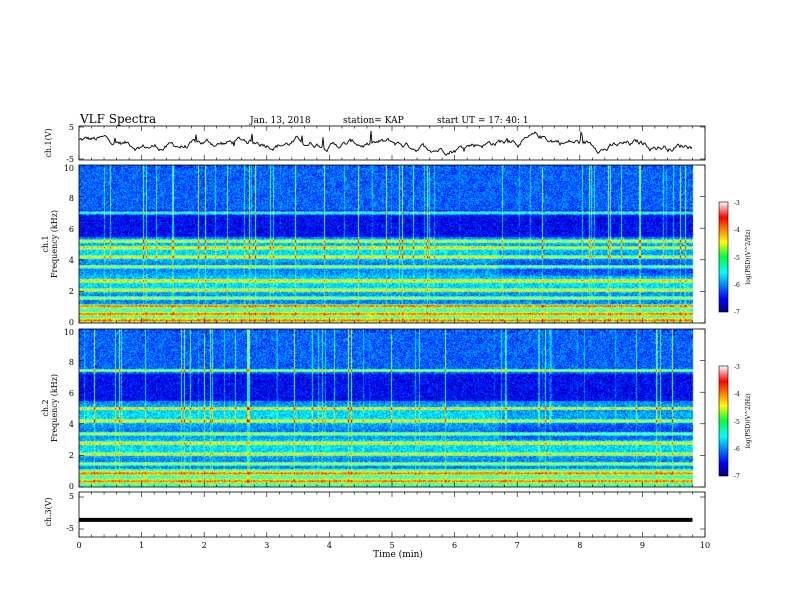 The image size is (792, 612). I want to click on time-tick-label: 3, so click(266, 545).